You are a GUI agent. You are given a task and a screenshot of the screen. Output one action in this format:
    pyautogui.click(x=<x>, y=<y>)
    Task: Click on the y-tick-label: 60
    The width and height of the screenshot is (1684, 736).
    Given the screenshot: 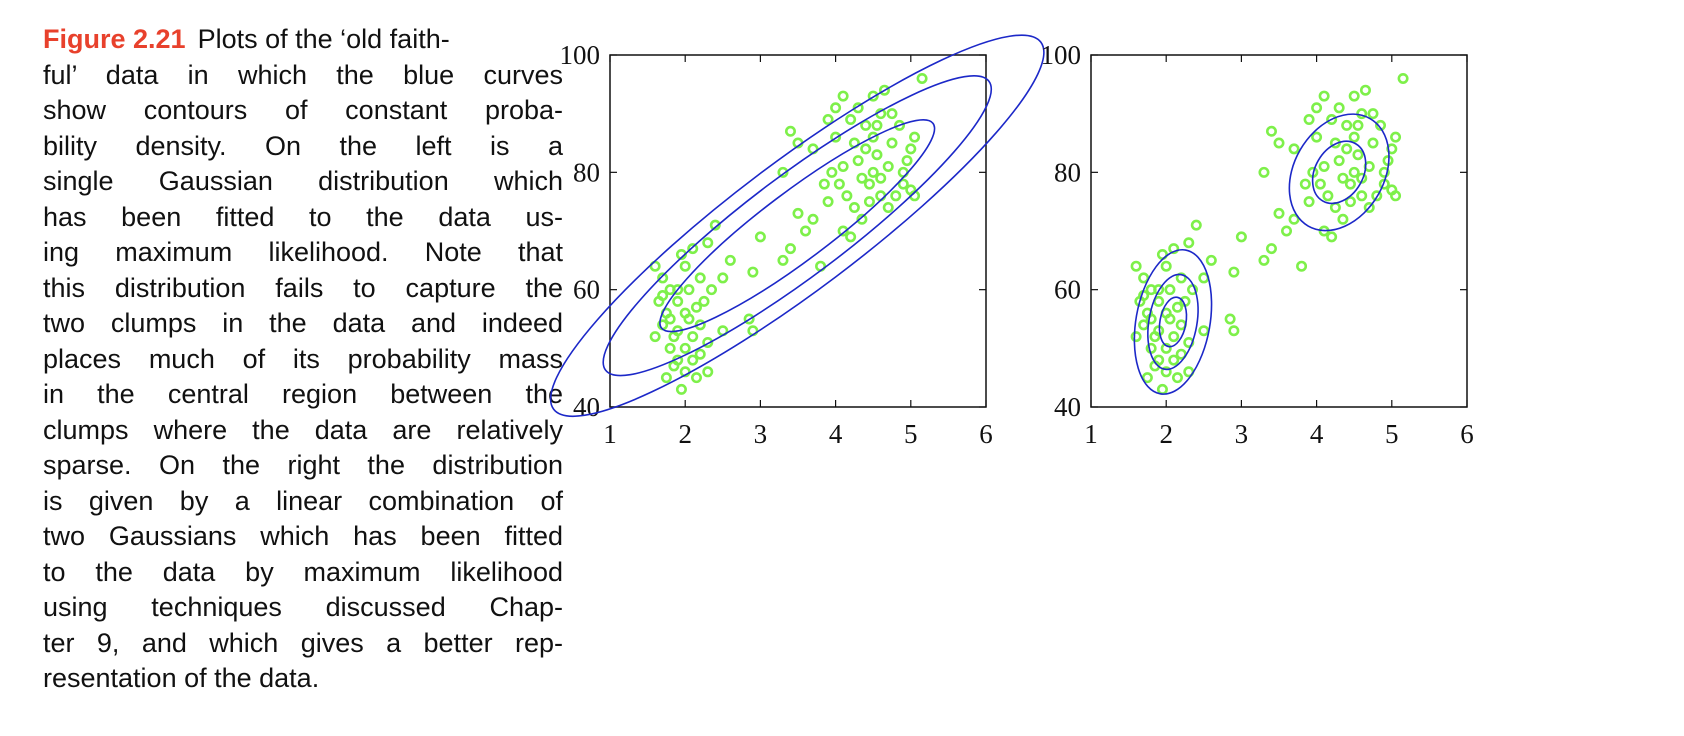 What is the action you would take?
    pyautogui.click(x=1067, y=290)
    